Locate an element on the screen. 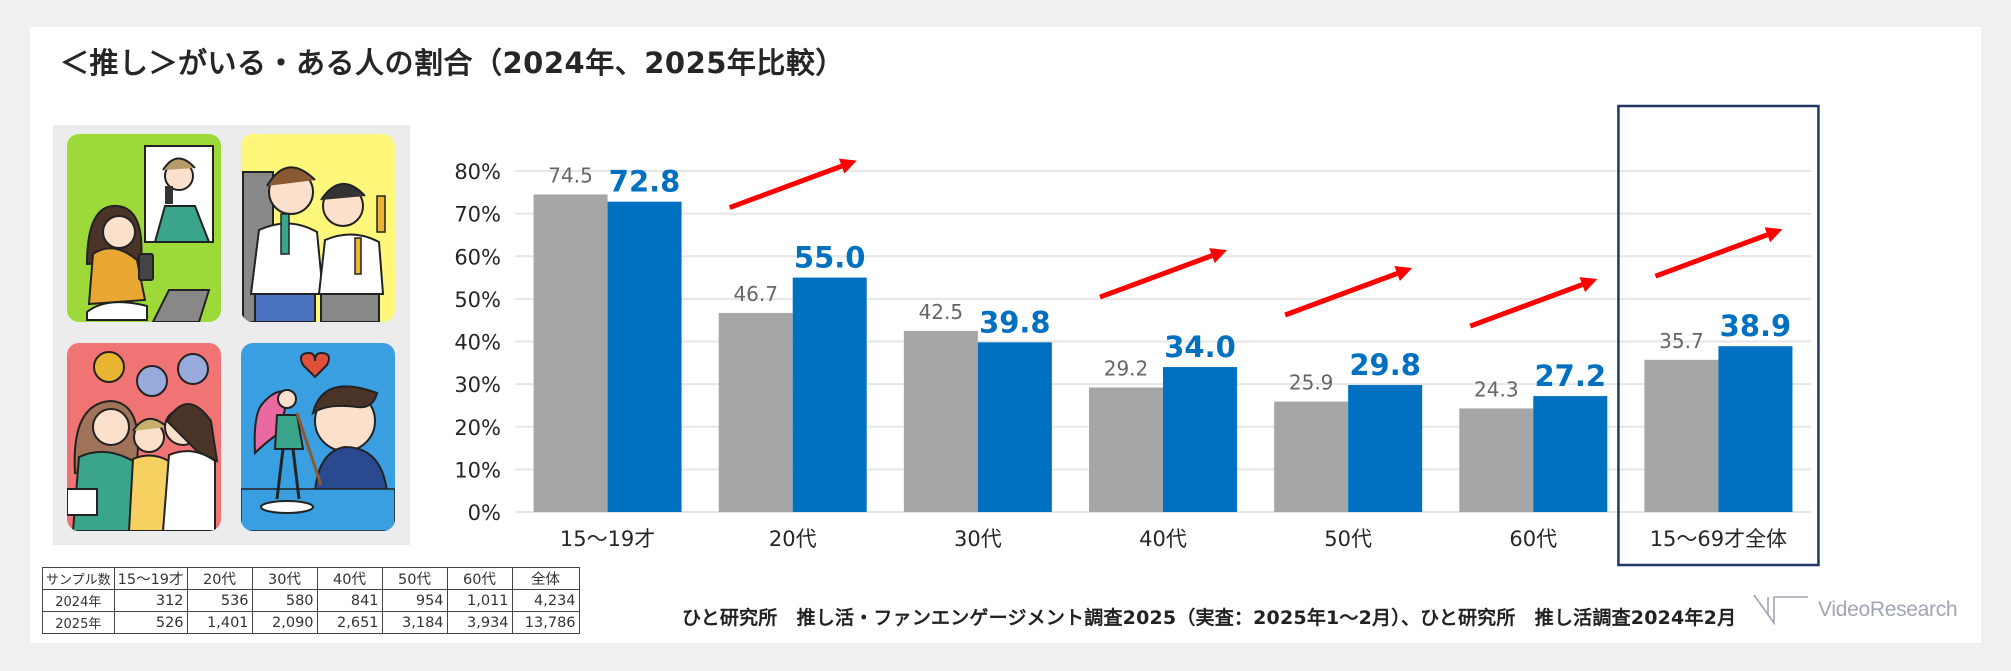  sample-table-cell: 4,234 is located at coordinates (545, 600).